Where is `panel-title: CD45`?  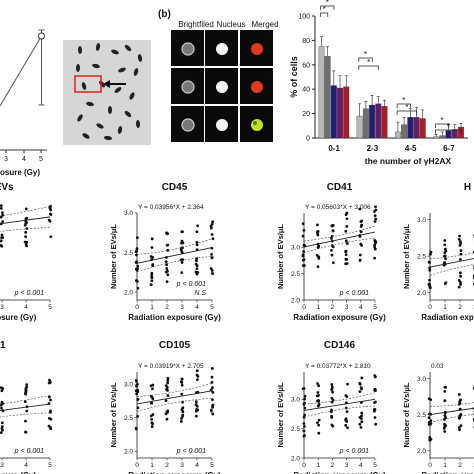
panel-title: CD45 is located at coordinates (175, 187).